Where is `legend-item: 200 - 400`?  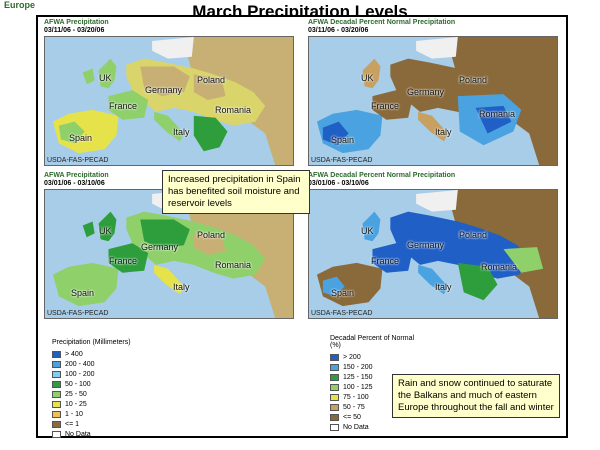
legend-item: 200 - 400 is located at coordinates (91, 364).